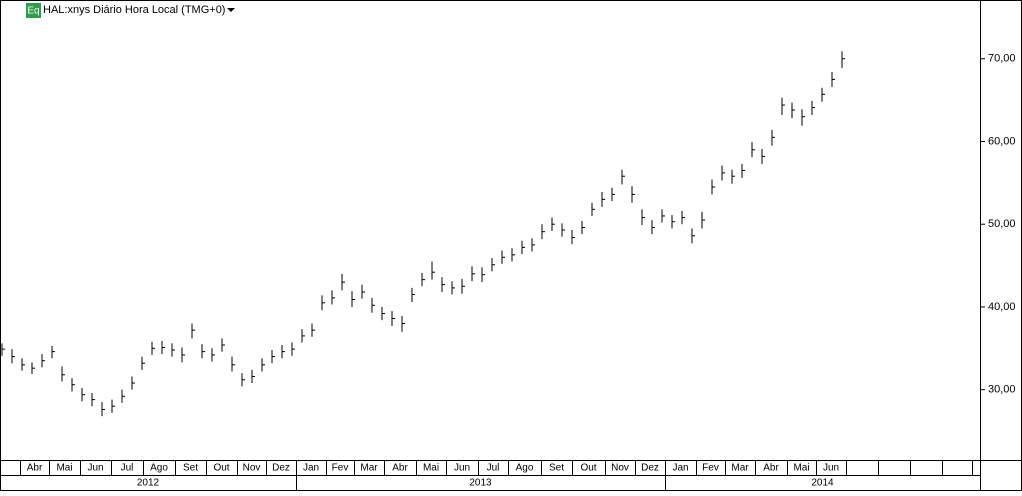 The height and width of the screenshot is (496, 1022). What do you see at coordinates (1002, 224) in the screenshot?
I see `y-tick-label: 50,00` at bounding box center [1002, 224].